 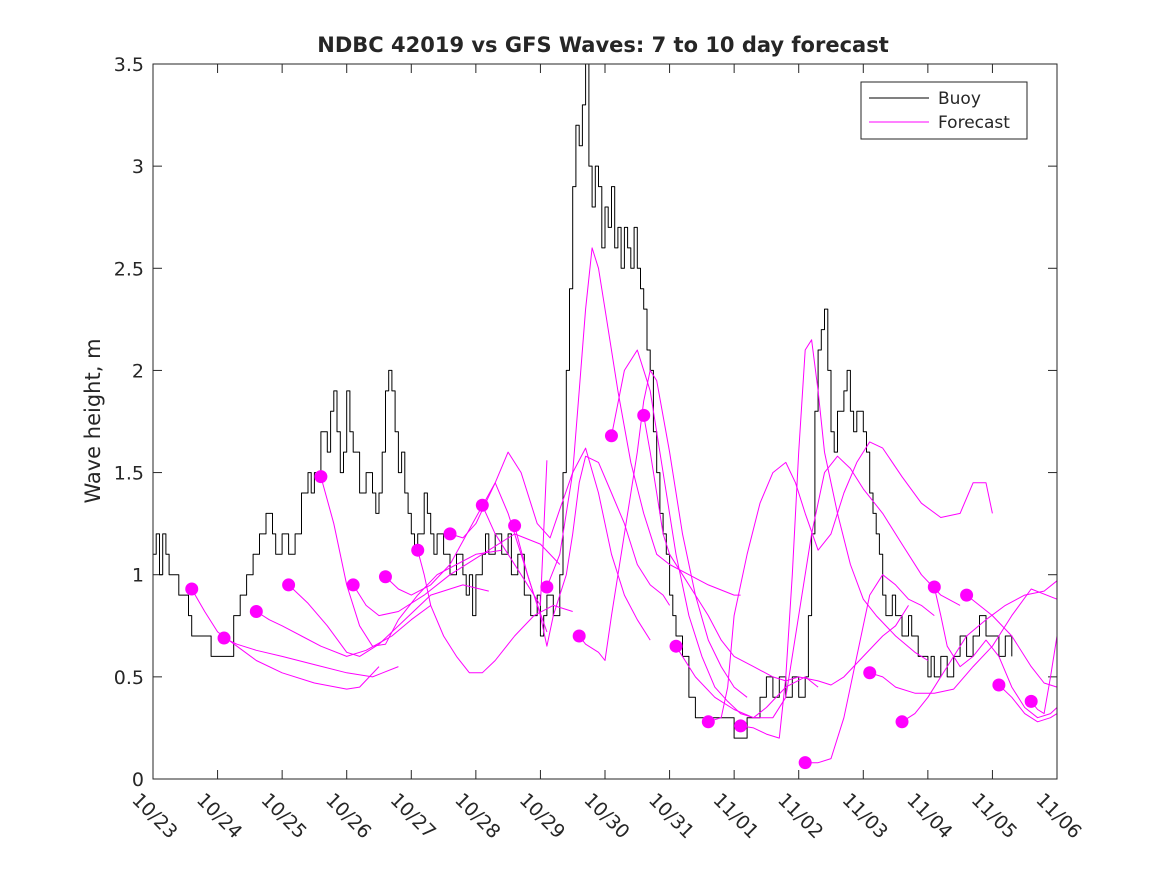 What do you see at coordinates (138, 576) in the screenshot?
I see `y-tick-label: 1` at bounding box center [138, 576].